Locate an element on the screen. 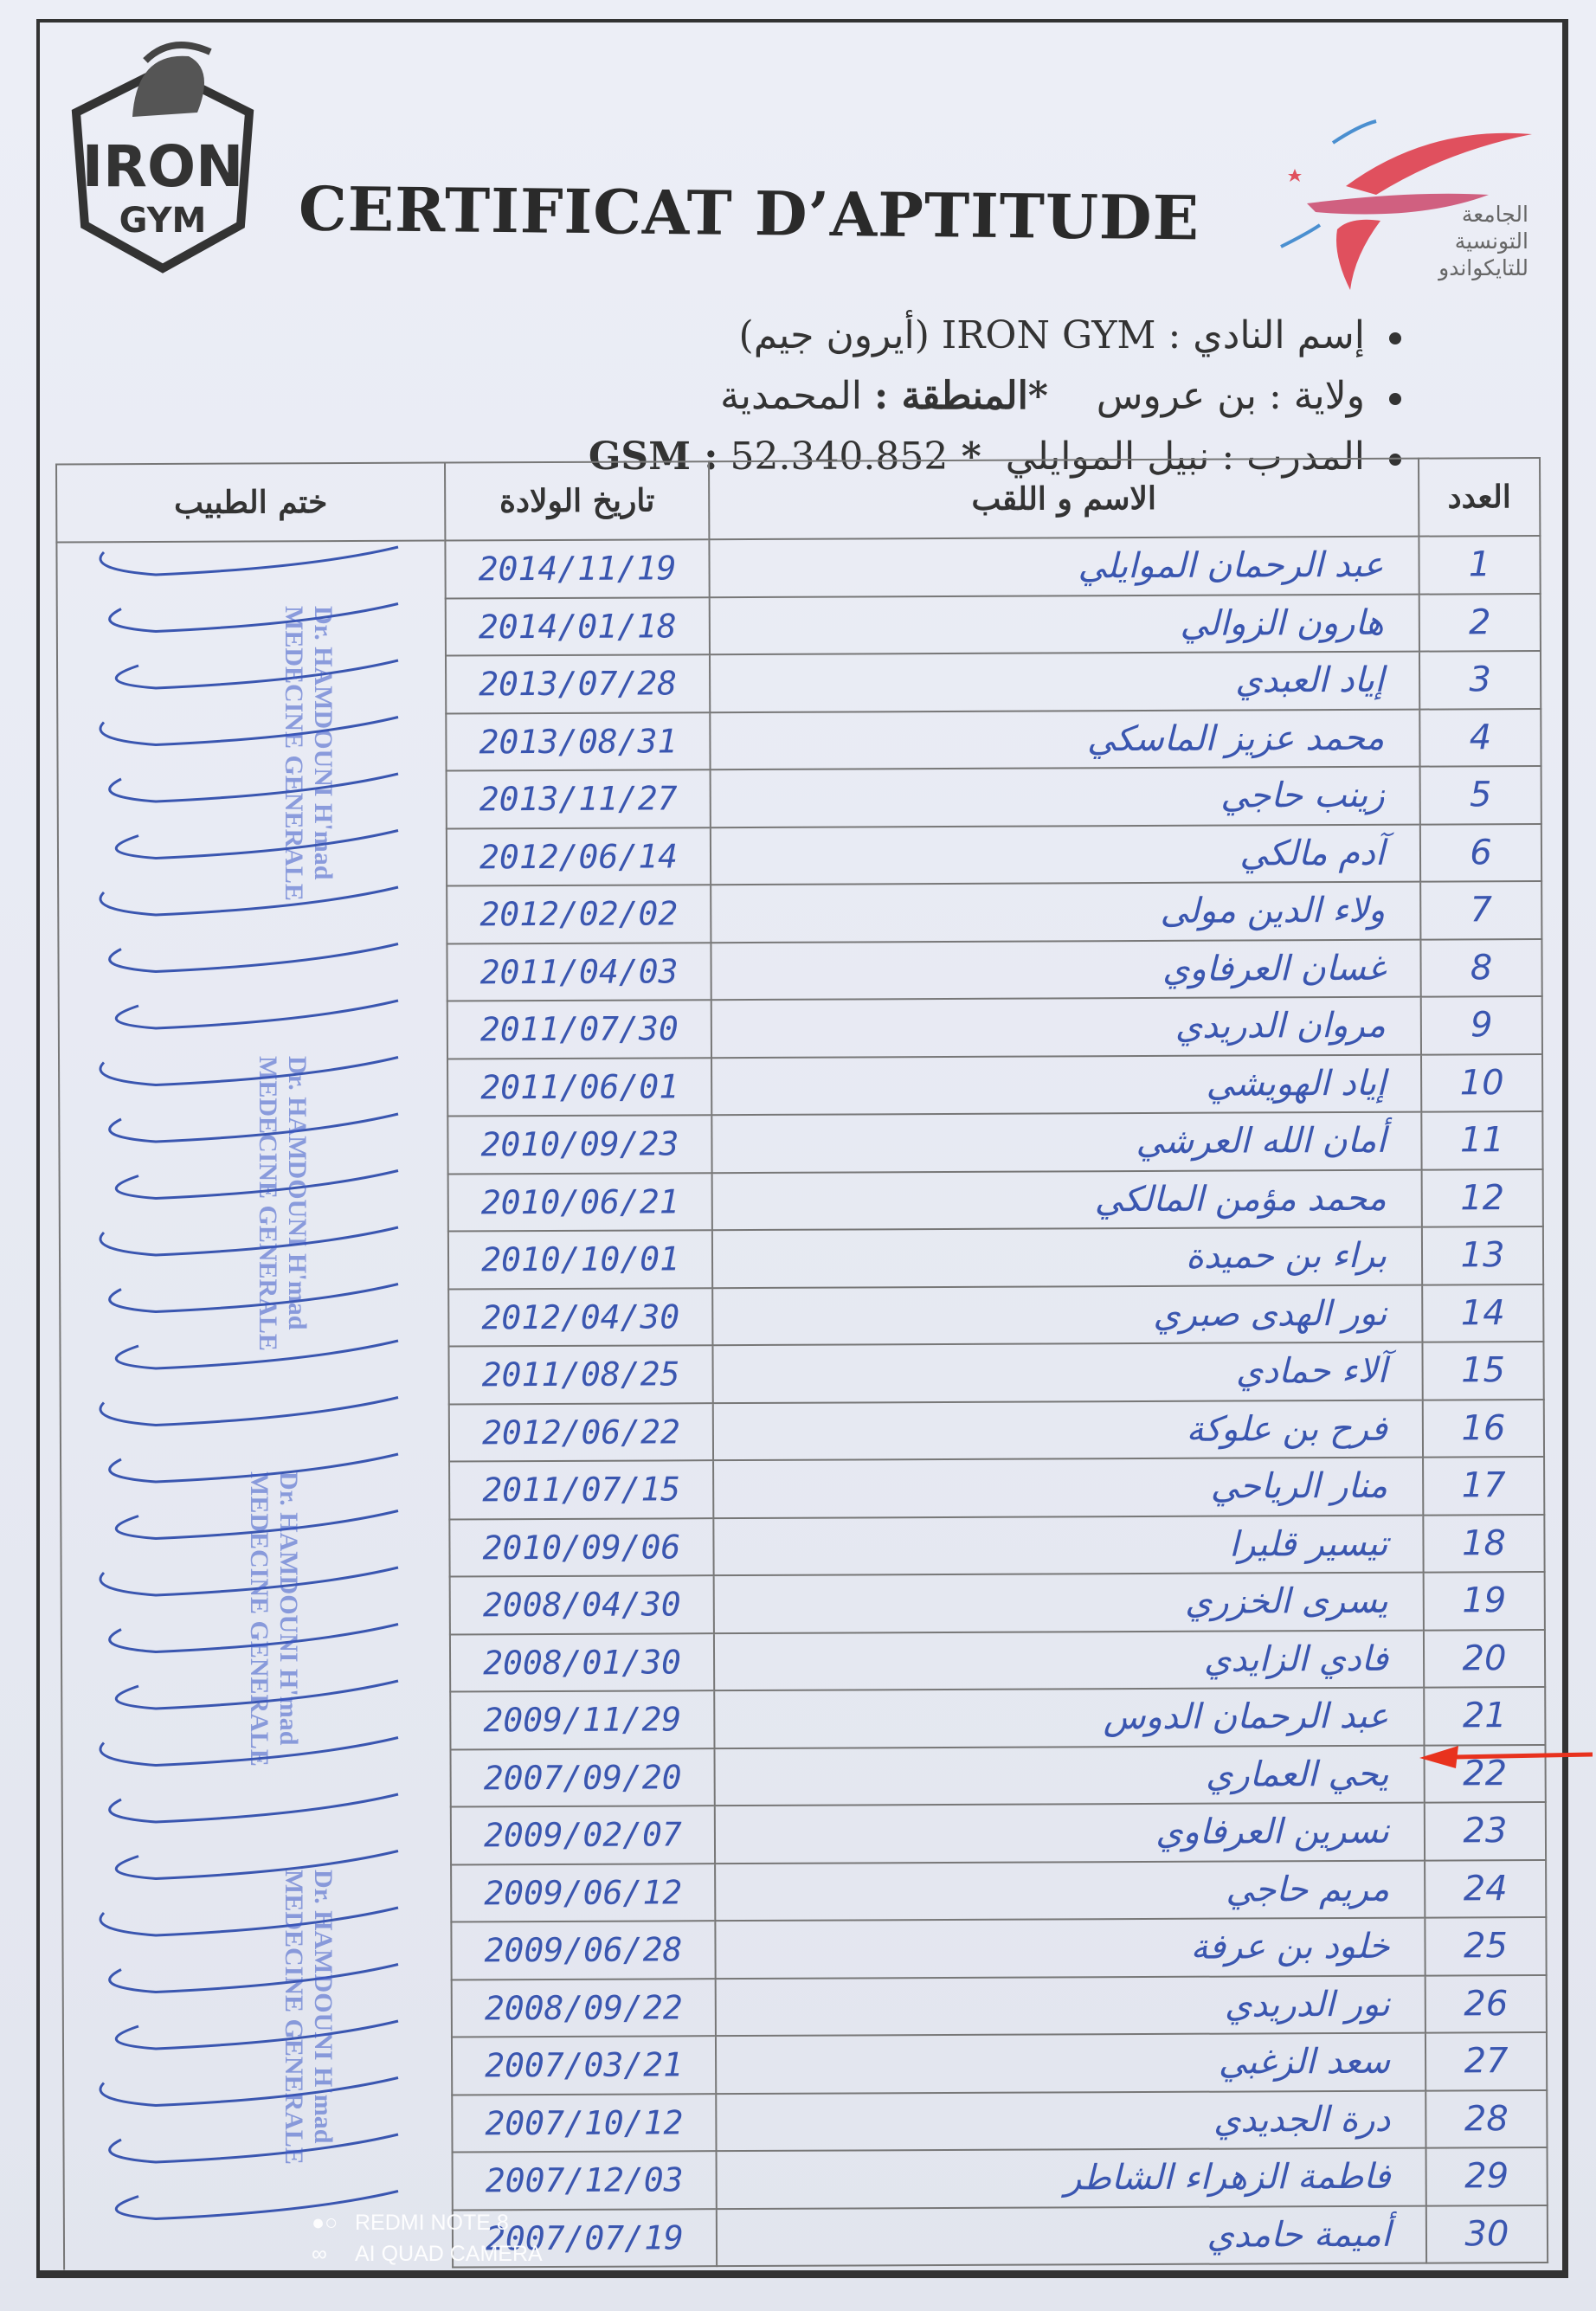 The width and height of the screenshot is (1596, 2311). birthdate: 2012/02/02 is located at coordinates (579, 914).